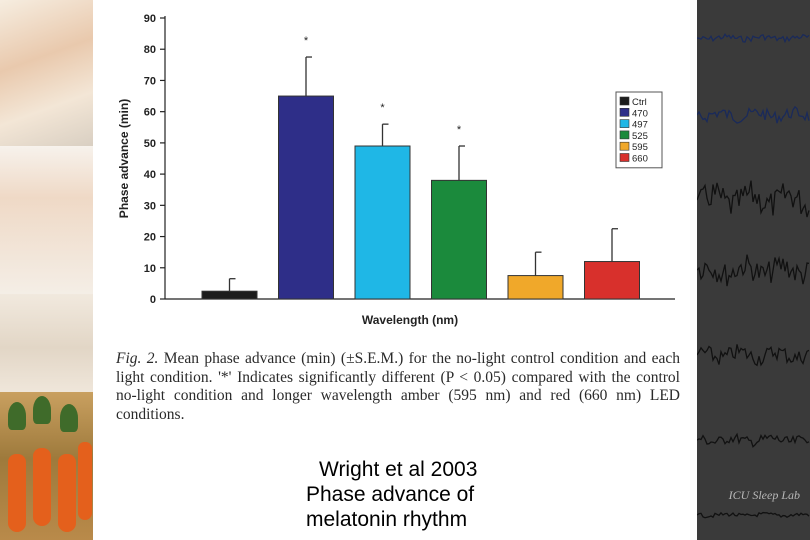 This screenshot has height=540, width=810. I want to click on legend-label-660: 660, so click(640, 159).